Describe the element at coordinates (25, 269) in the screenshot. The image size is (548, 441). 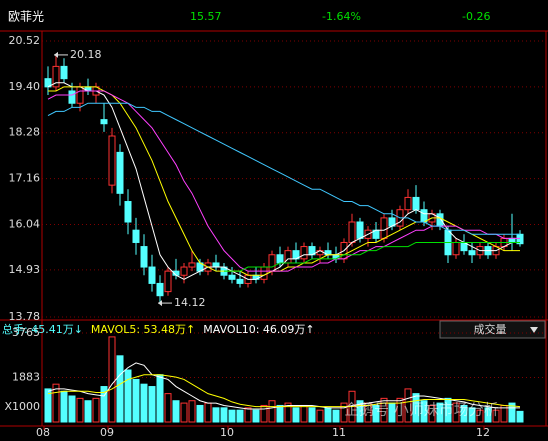
I see `y-tick-label: 14.93` at that location.